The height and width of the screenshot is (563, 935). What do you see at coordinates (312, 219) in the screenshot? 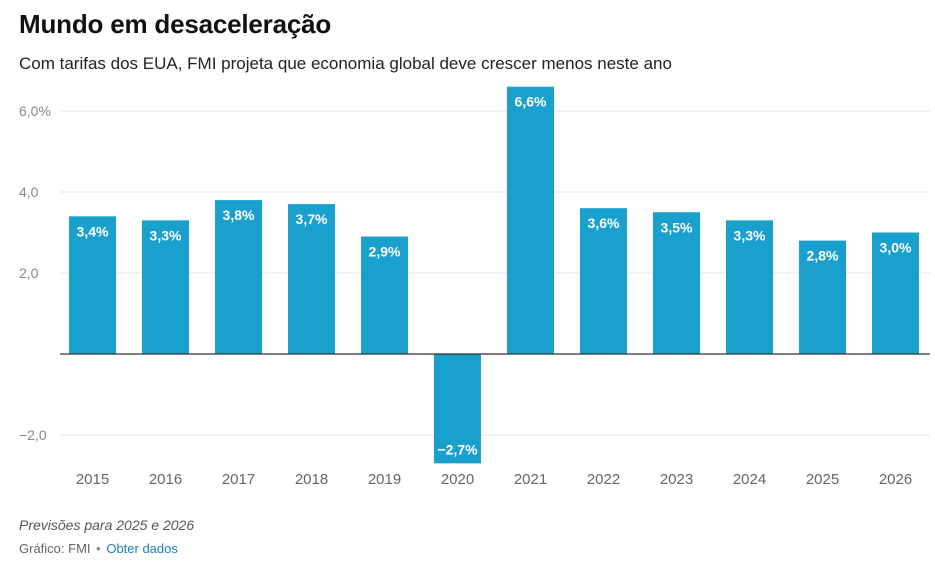
I see `data-label: 3,7%` at bounding box center [312, 219].